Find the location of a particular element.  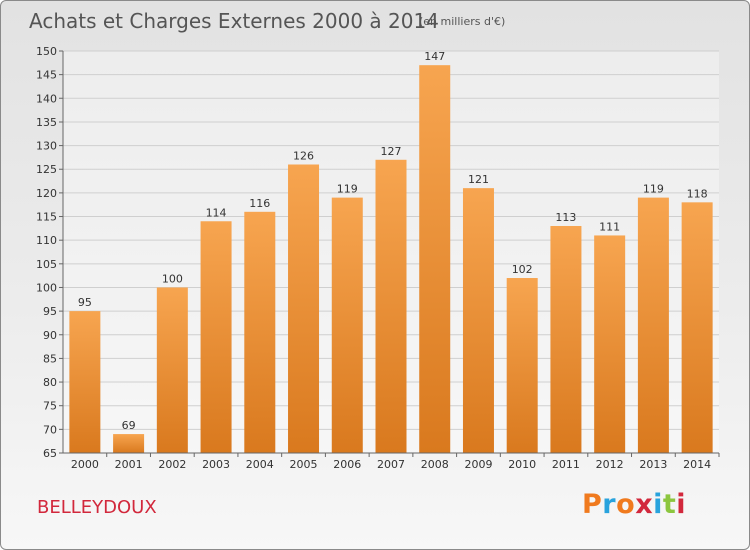

bar-value-label: 69 is located at coordinates (129, 425).